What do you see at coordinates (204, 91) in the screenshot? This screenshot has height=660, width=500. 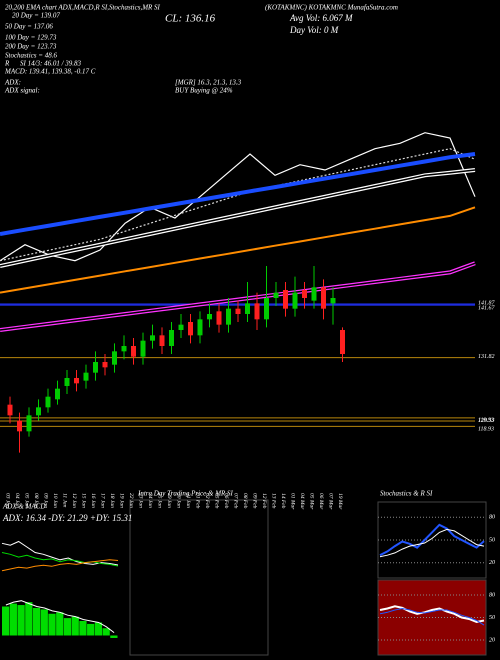 I see `signal: BUY Buying @ 24%` at bounding box center [204, 91].